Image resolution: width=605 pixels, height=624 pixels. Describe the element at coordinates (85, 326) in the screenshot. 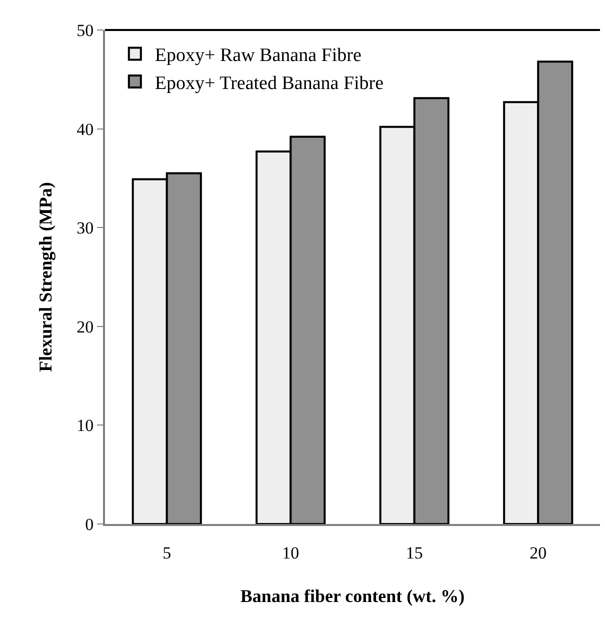

I see `y-tick-label: 20` at that location.